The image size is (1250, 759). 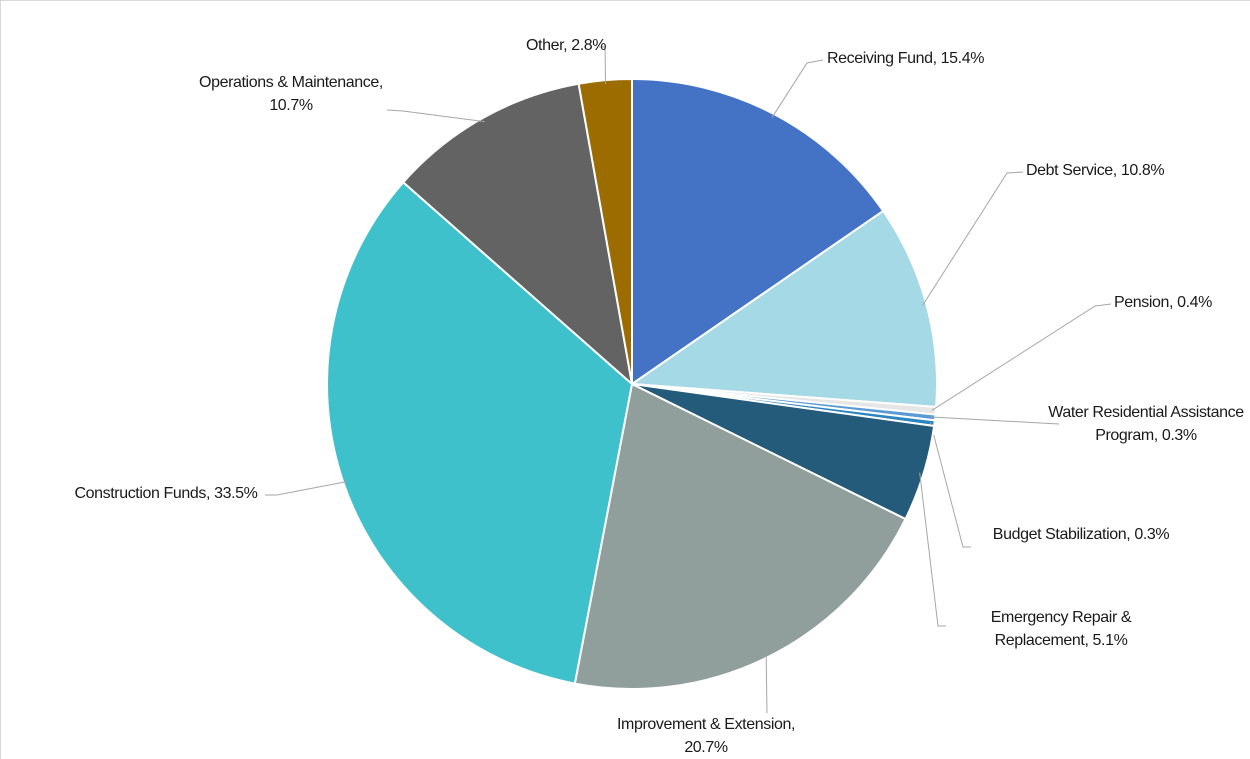 What do you see at coordinates (291, 105) in the screenshot?
I see `label-value: 10.7%` at bounding box center [291, 105].